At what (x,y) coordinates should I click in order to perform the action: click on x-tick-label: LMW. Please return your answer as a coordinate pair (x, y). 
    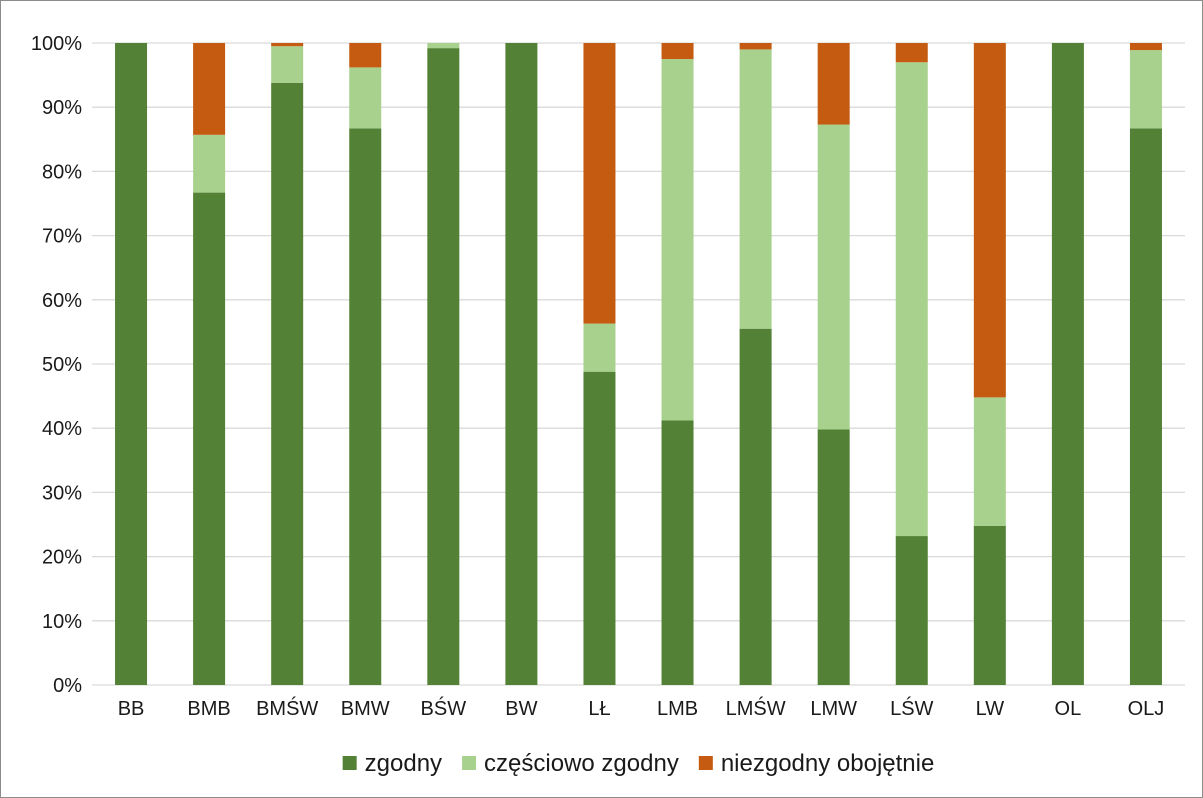
    Looking at the image, I should click on (833, 709).